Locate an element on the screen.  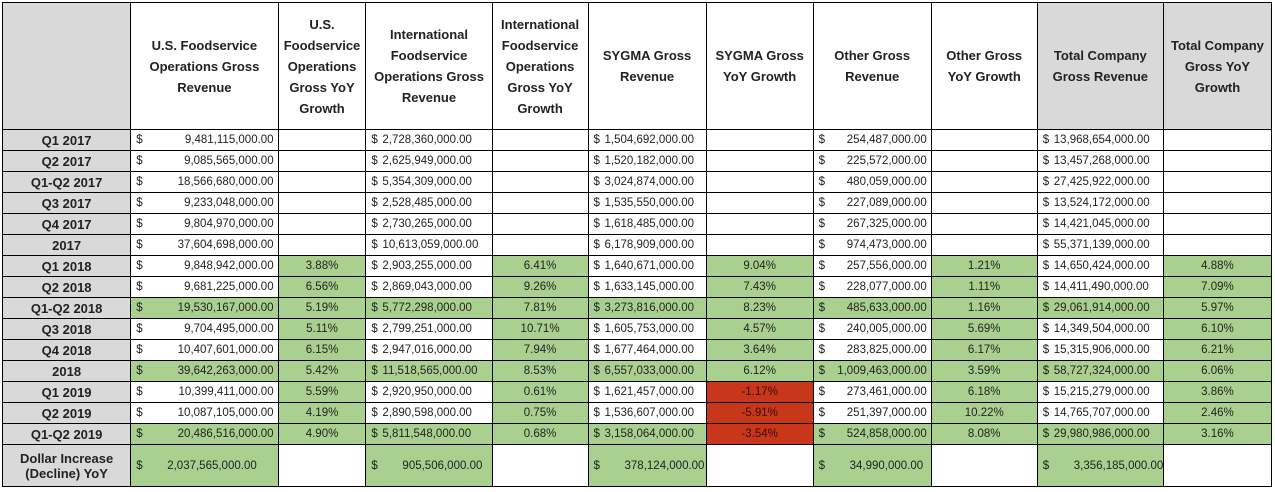
amount-value: 18,566,680,000.00 is located at coordinates (225, 182).